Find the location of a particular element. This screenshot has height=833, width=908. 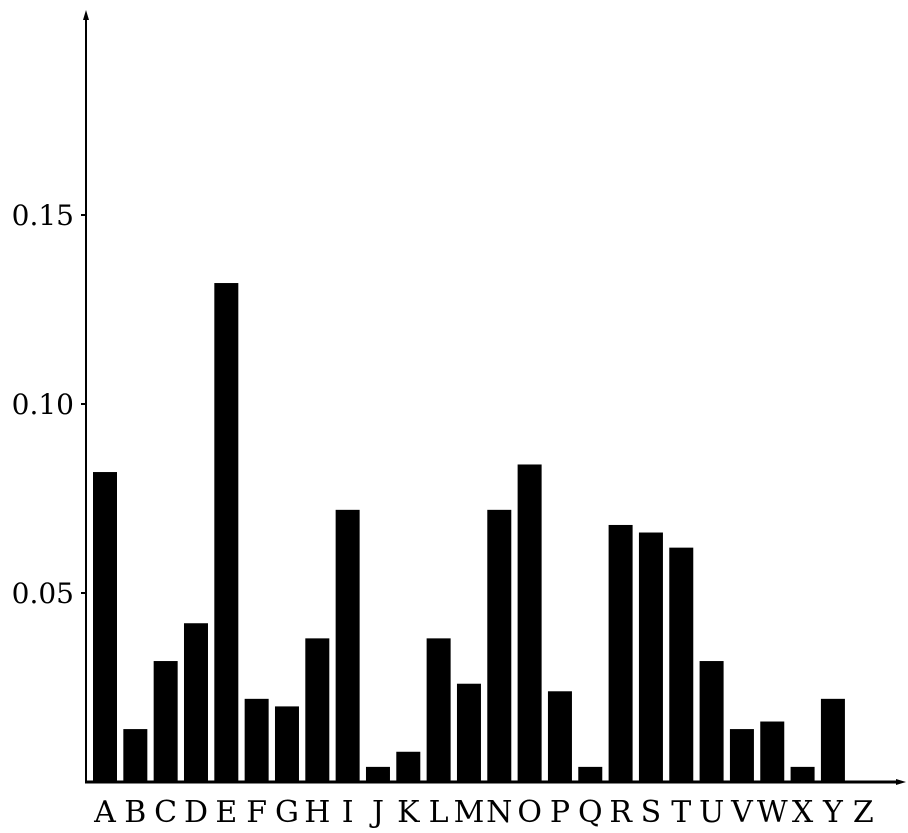

bar-m is located at coordinates (468, 732).